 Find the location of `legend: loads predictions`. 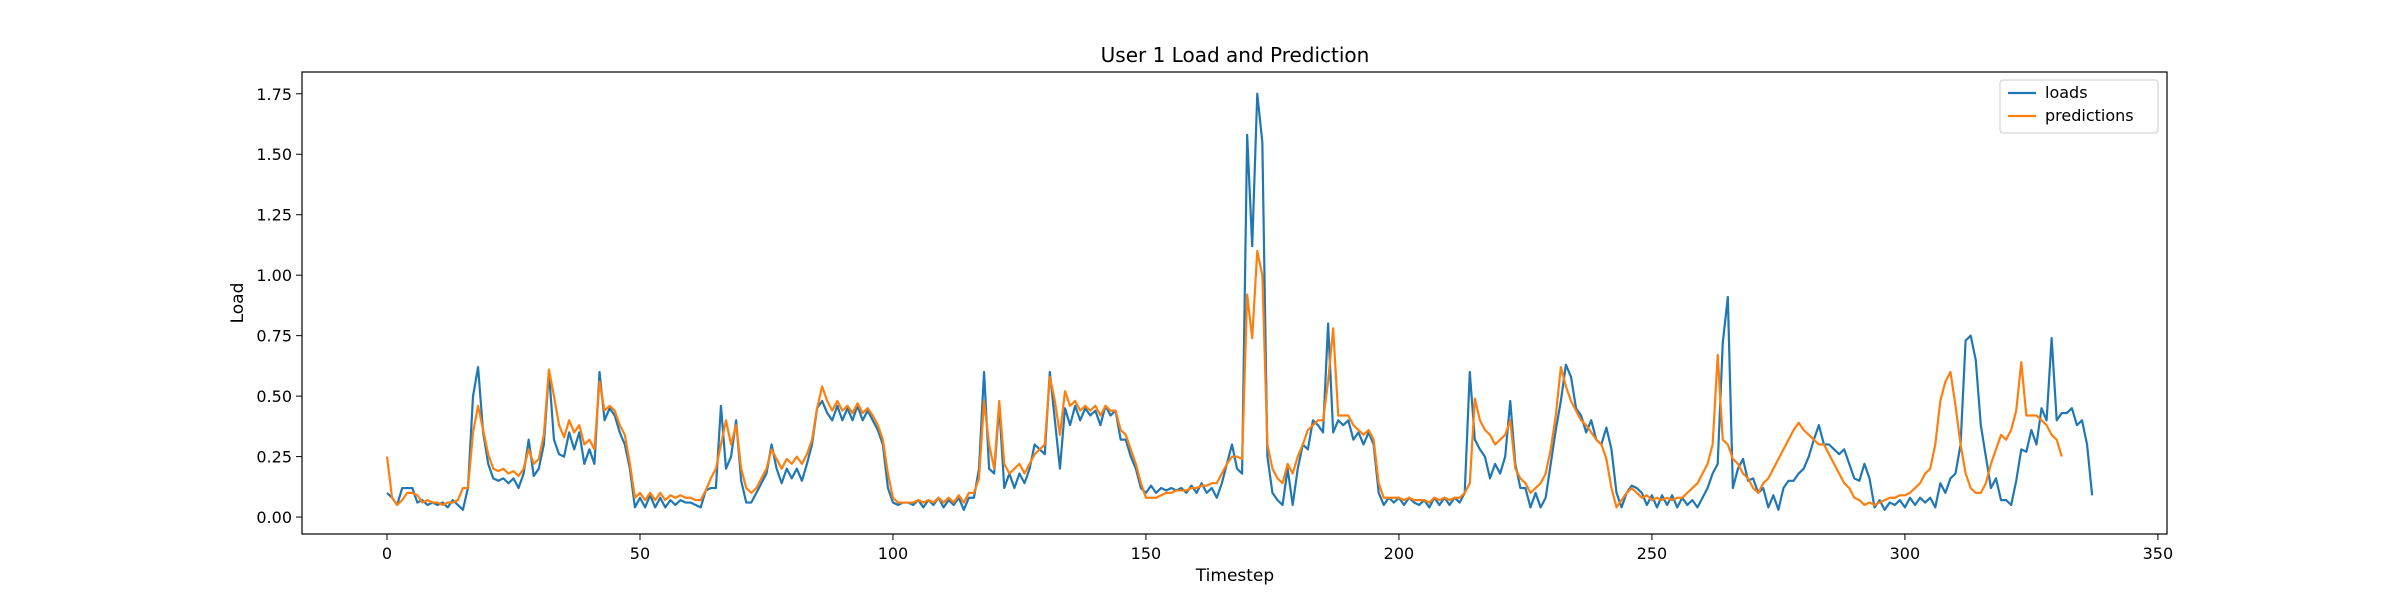

legend: loads predictions is located at coordinates (2079, 106).